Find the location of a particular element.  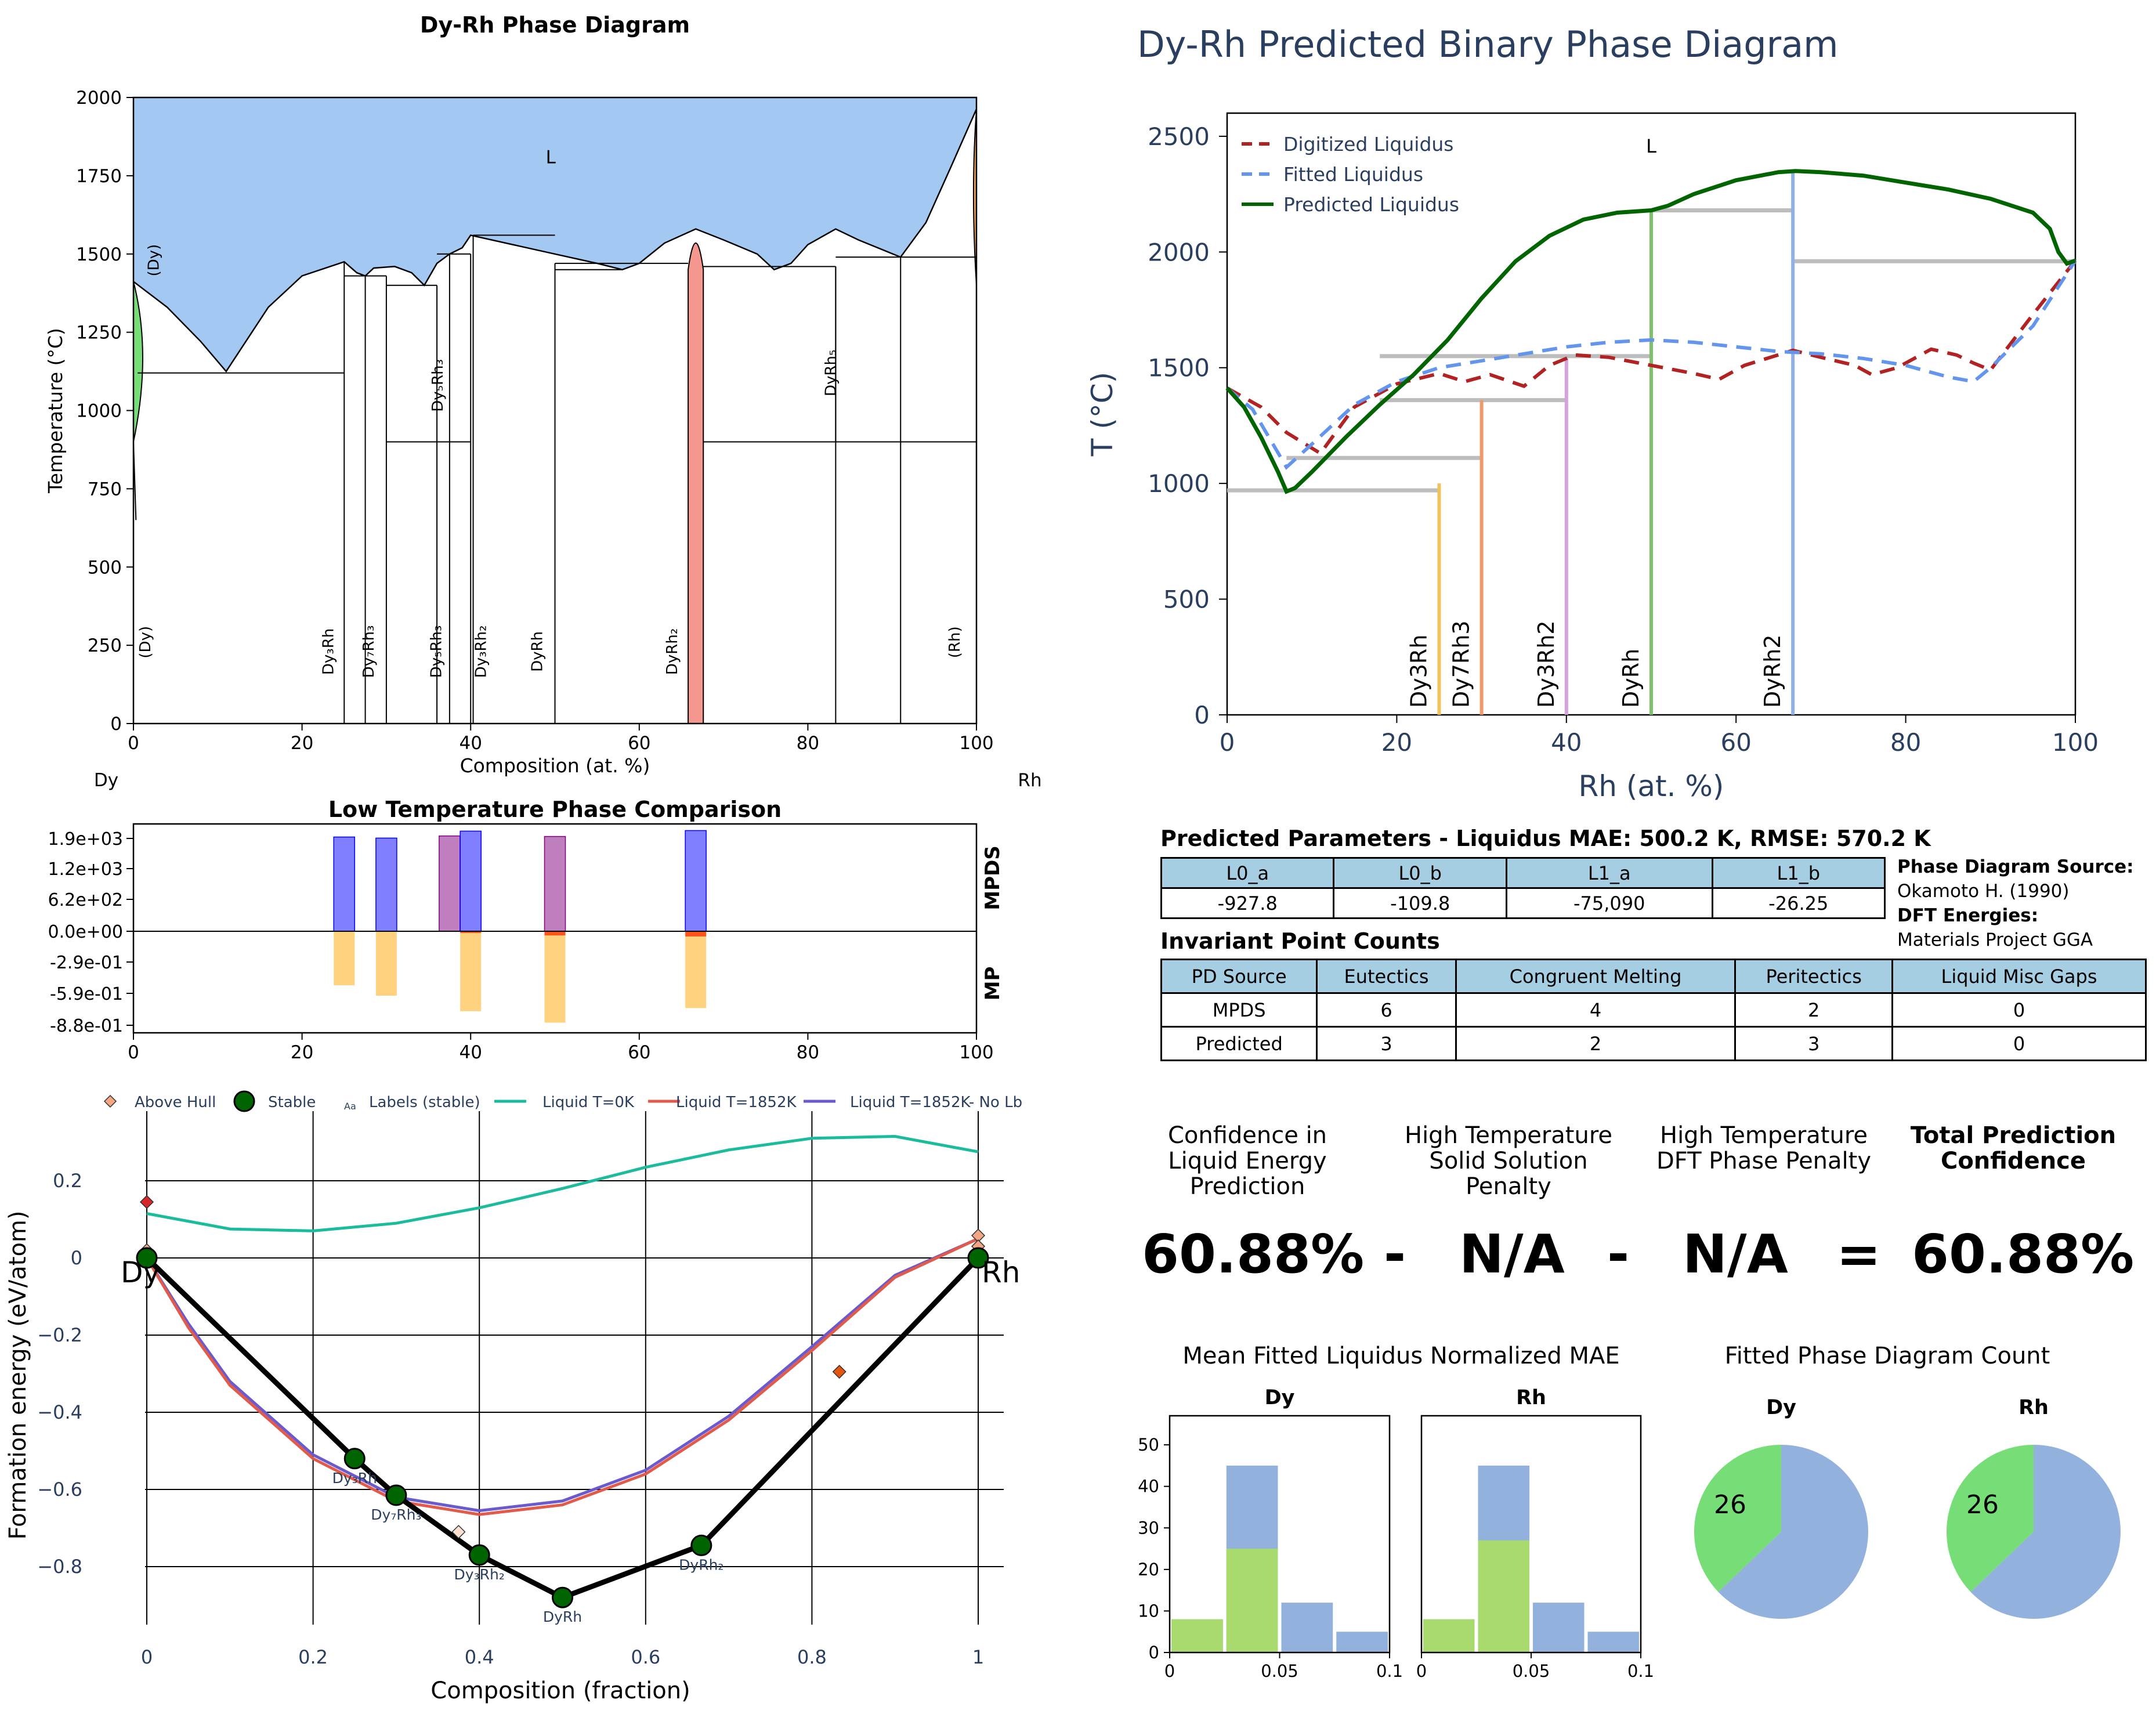

panel-title: Rh is located at coordinates (2033, 1408).